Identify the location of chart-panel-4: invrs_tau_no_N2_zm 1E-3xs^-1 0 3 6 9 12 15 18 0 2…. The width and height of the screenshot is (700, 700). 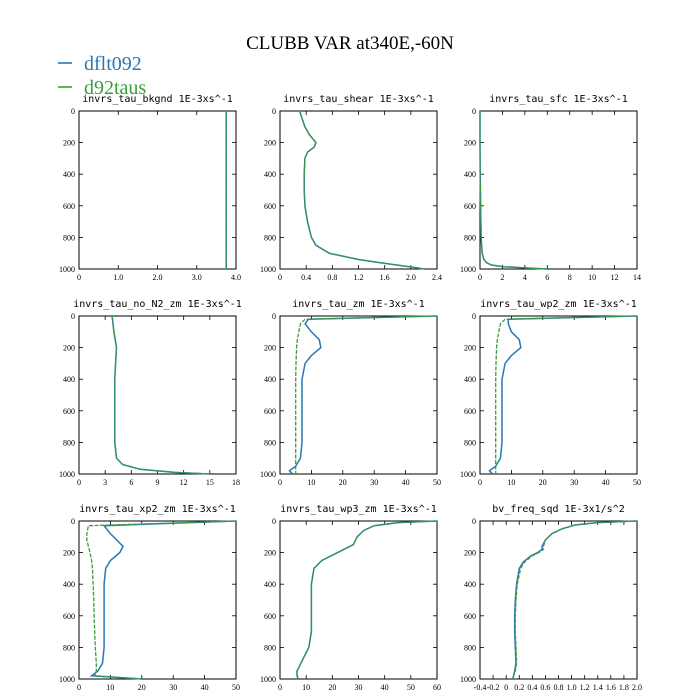
(150, 393).